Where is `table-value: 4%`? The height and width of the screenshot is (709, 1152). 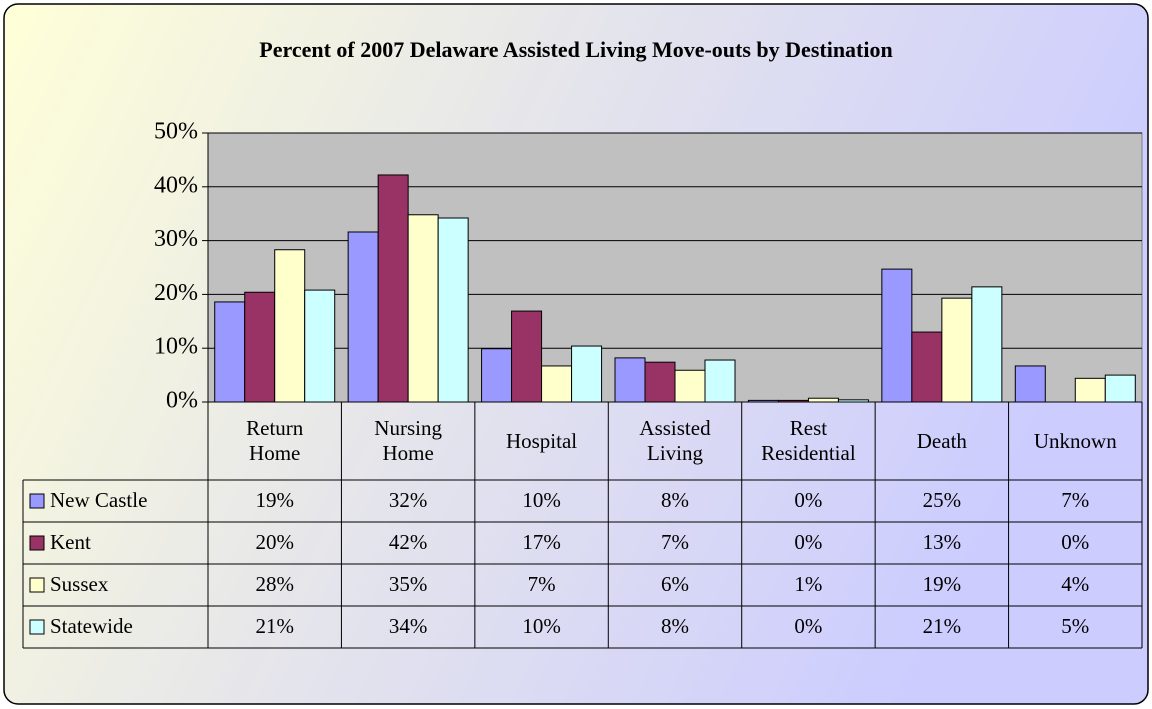 table-value: 4% is located at coordinates (1075, 584).